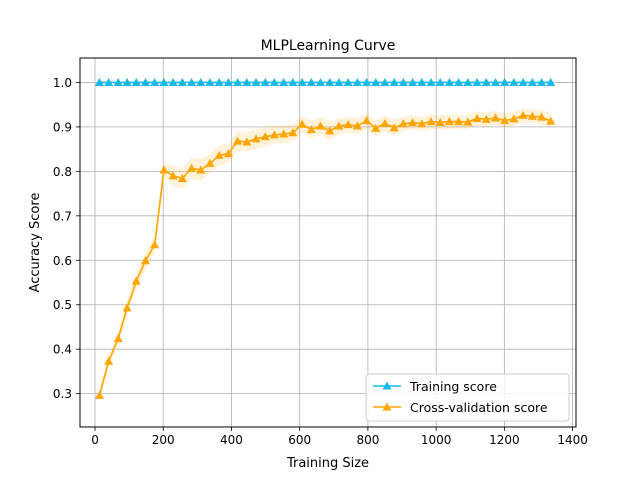 The width and height of the screenshot is (640, 480). I want to click on y-axis-label: Accuracy Score, so click(35, 243).